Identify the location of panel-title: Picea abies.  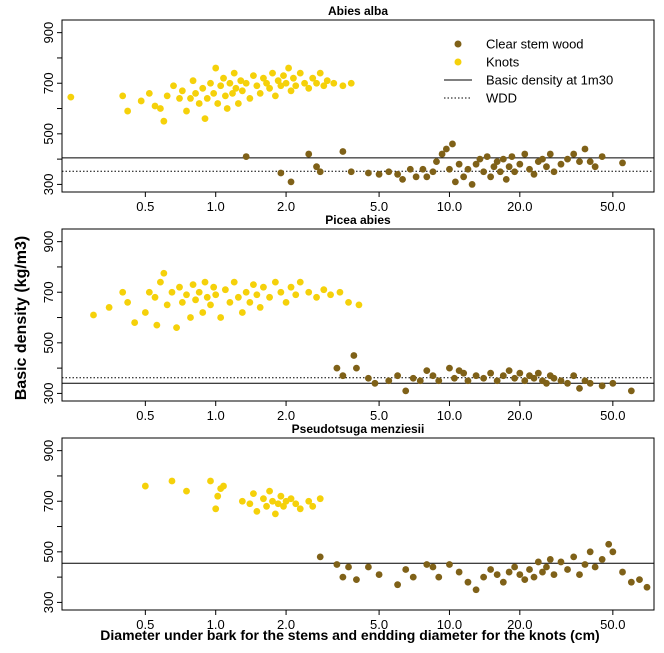
(358, 220).